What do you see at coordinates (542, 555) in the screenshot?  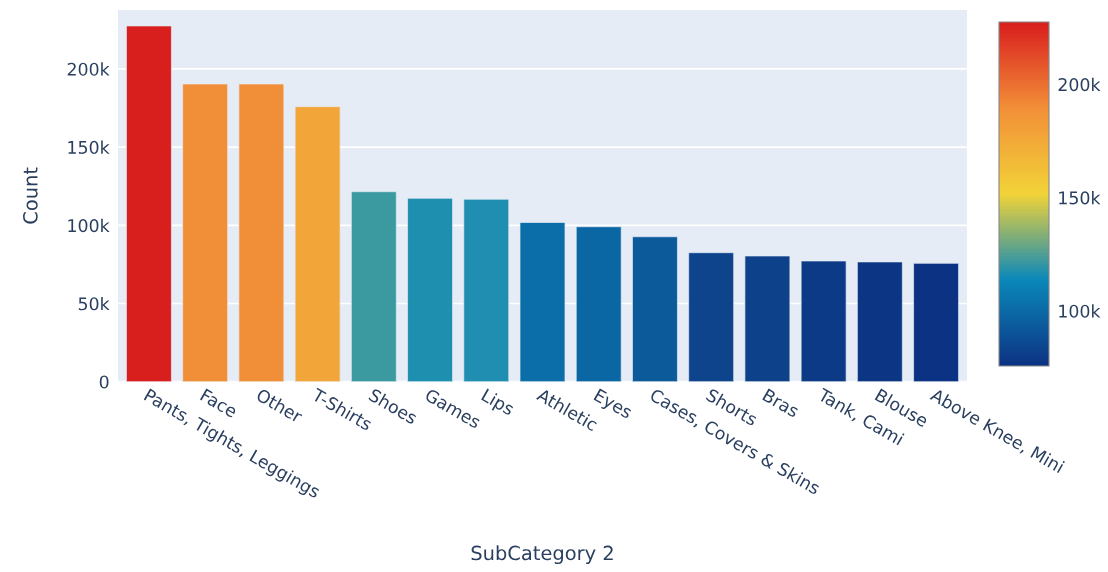 I see `x-axis-title: SubCategory 2` at bounding box center [542, 555].